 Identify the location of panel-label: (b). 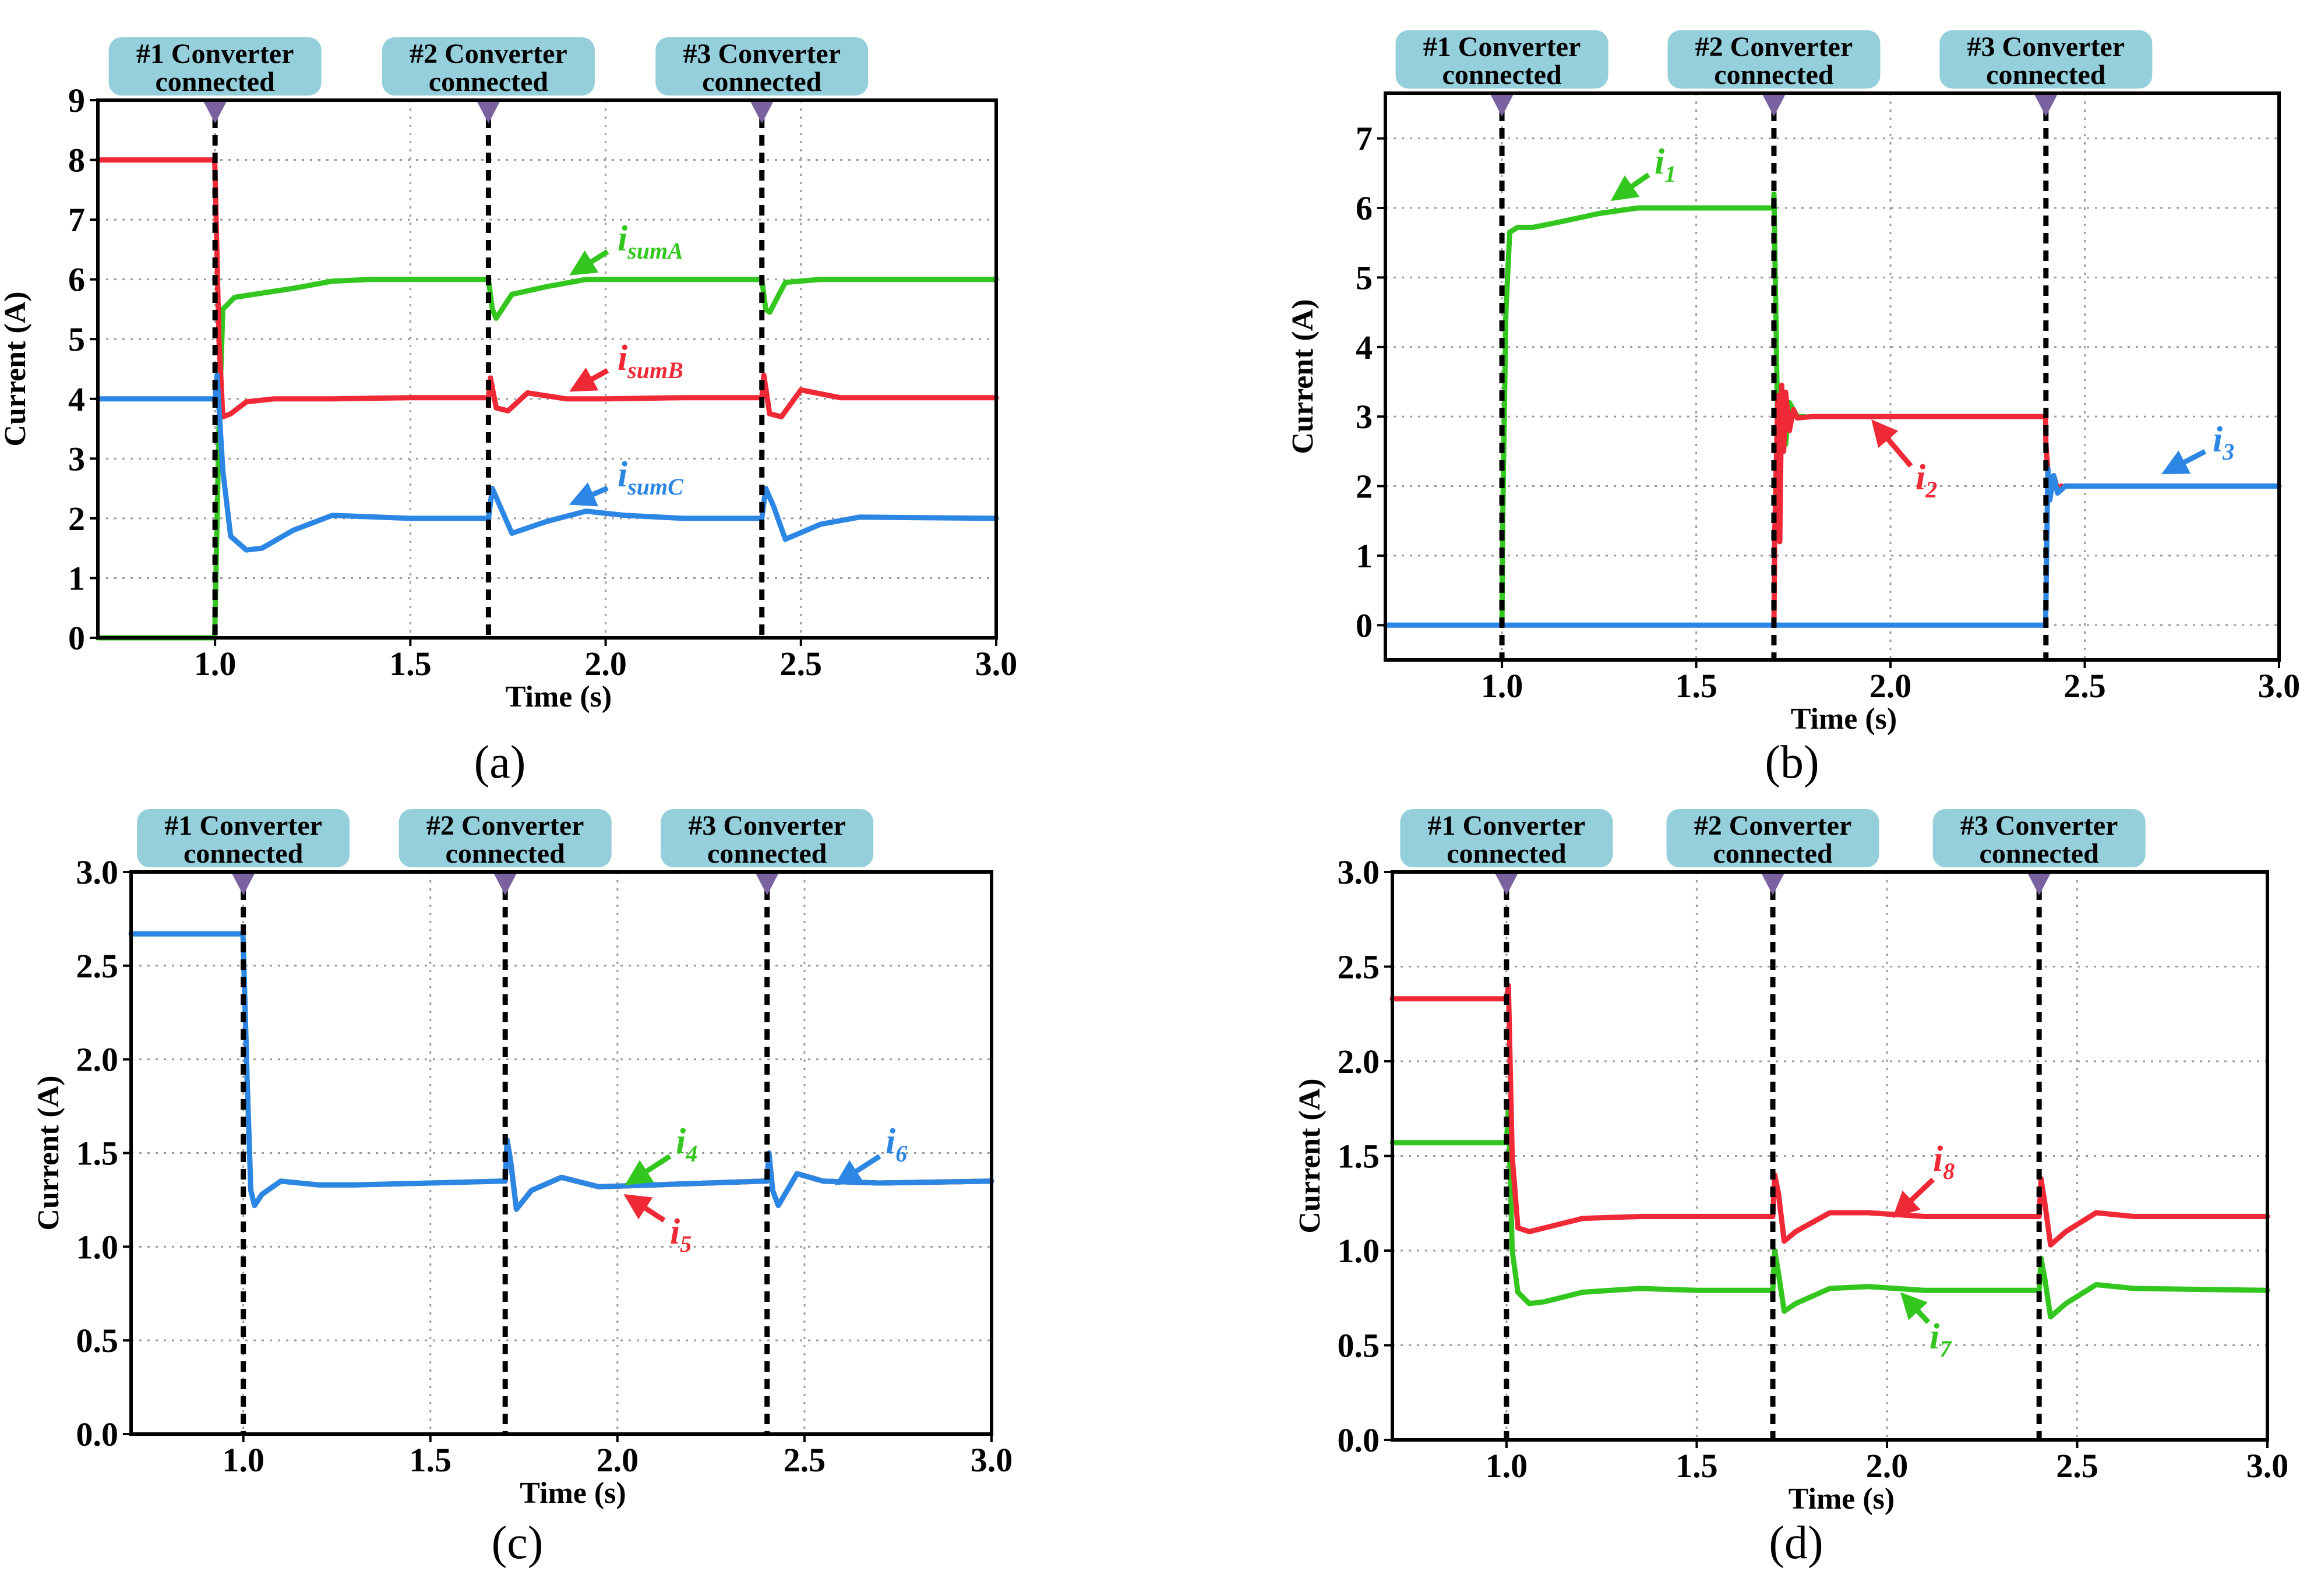
(1792, 763).